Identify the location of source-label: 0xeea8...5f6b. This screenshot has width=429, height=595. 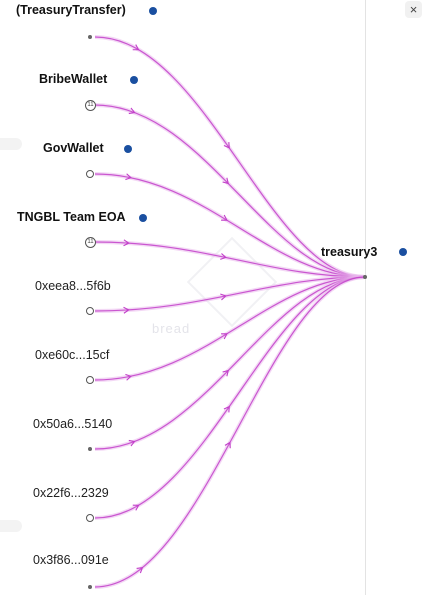
(73, 286).